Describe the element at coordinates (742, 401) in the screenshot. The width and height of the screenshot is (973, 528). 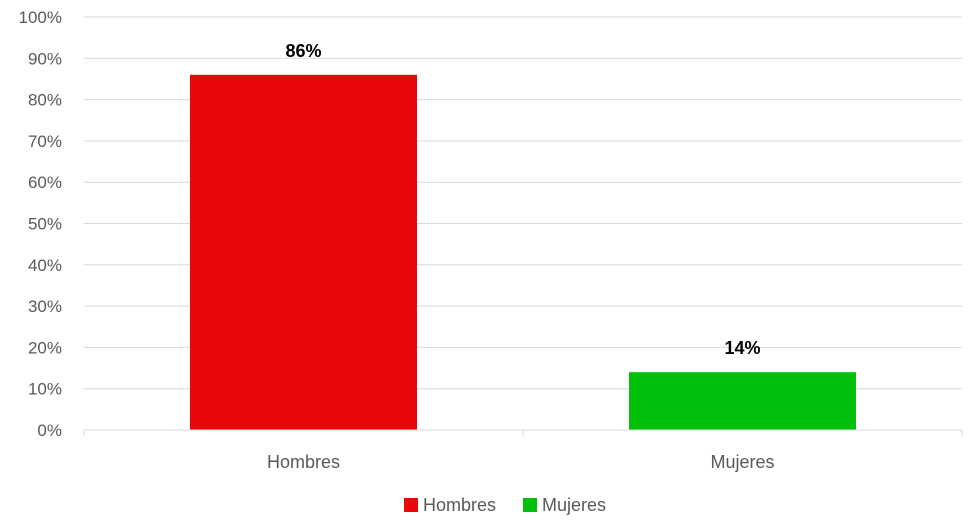
I see `bar-mujeres` at that location.